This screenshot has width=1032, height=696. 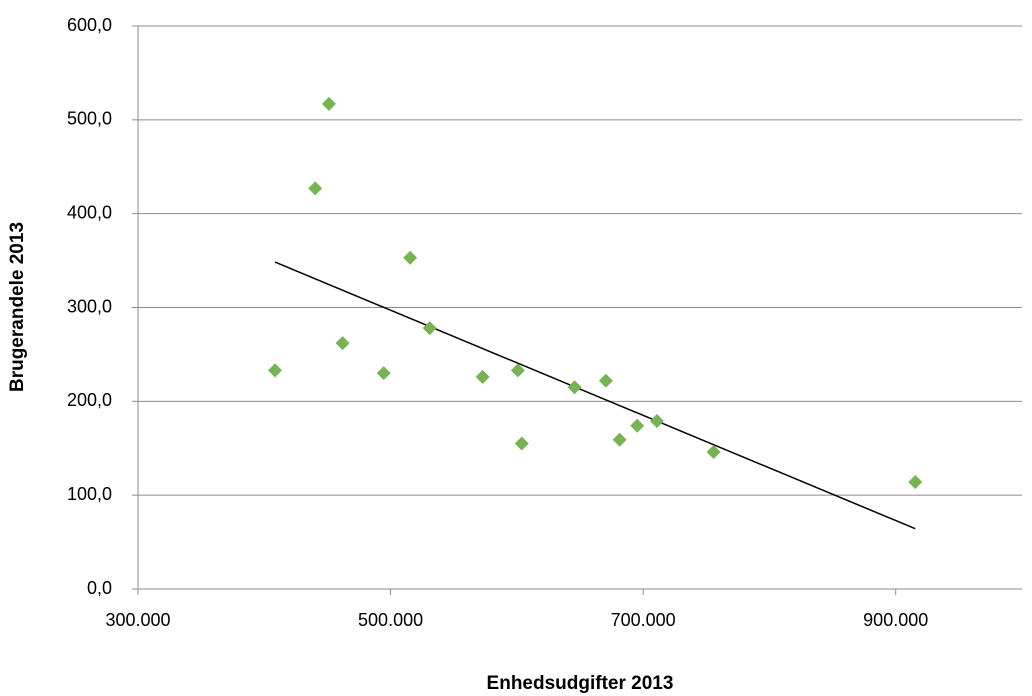 I want to click on y-tick-label: 0,0, so click(x=99, y=588).